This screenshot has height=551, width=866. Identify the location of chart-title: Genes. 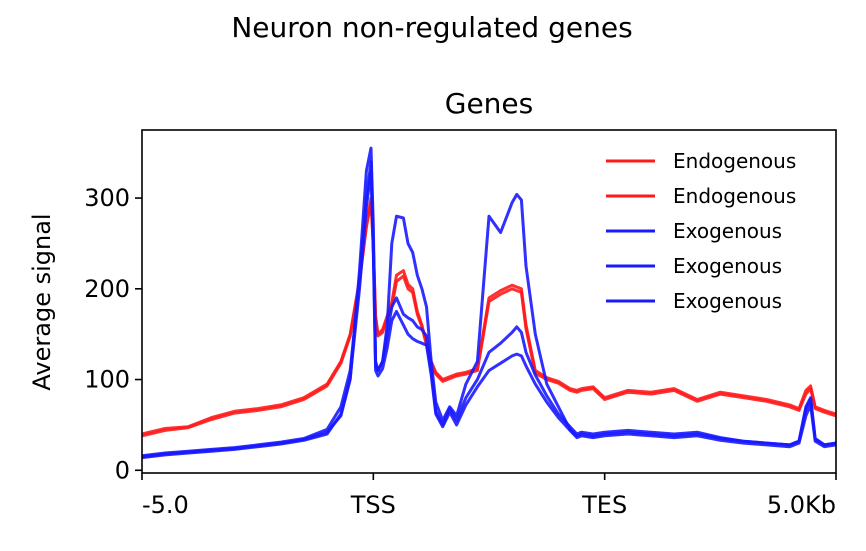
(489, 103).